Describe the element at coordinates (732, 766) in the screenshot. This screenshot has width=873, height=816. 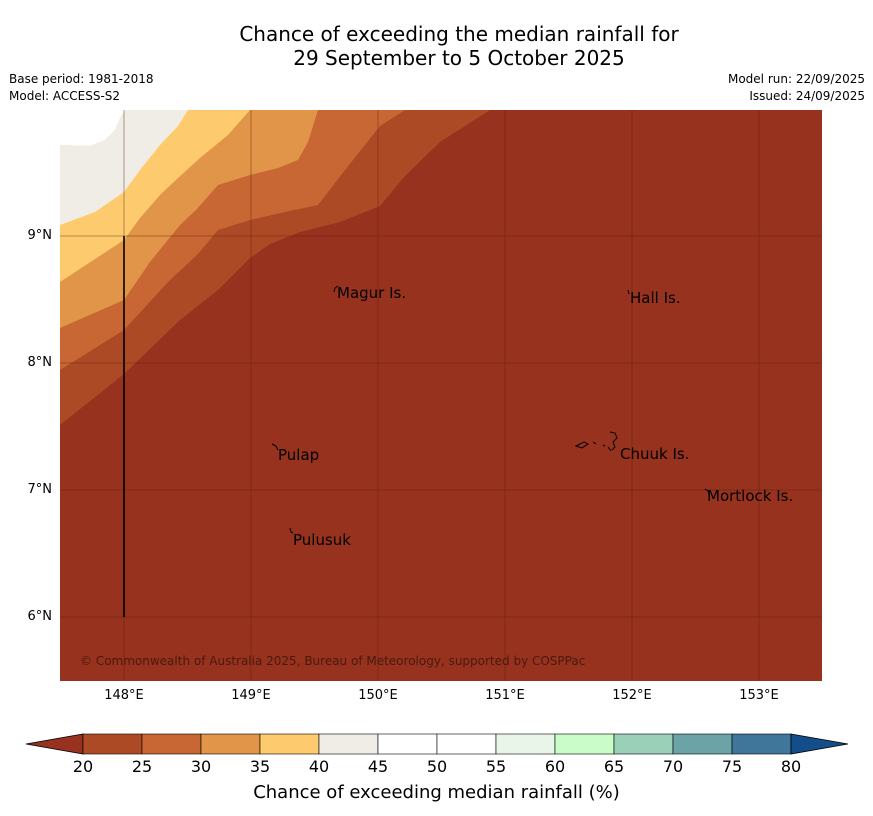
I see `colorbar-tick-label: 75` at that location.